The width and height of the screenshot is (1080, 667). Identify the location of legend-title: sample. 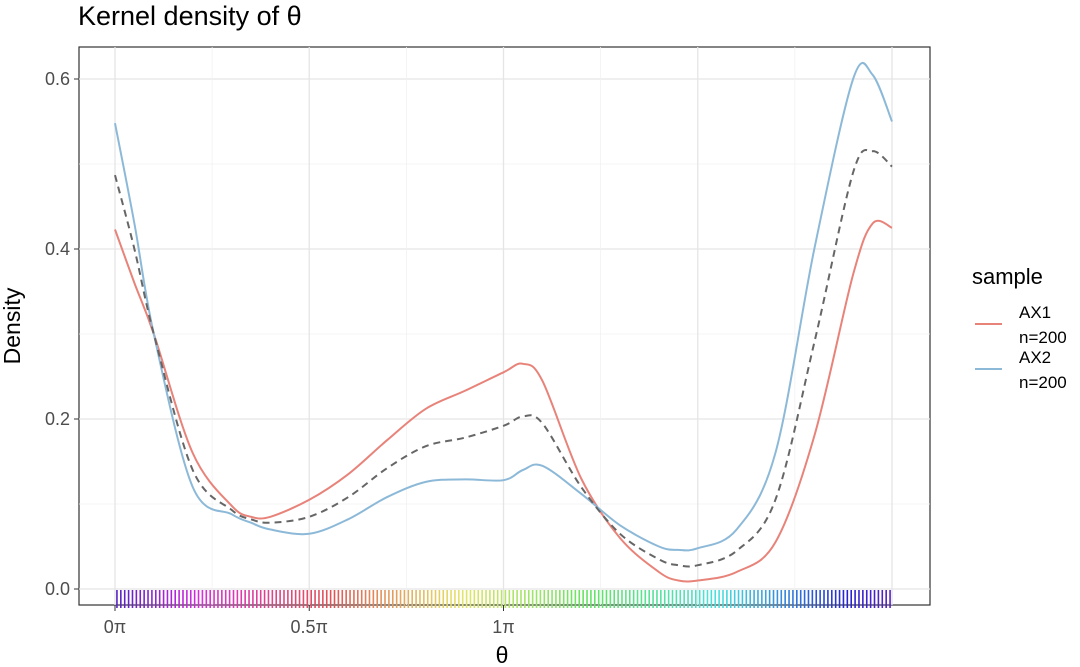
(1007, 276).